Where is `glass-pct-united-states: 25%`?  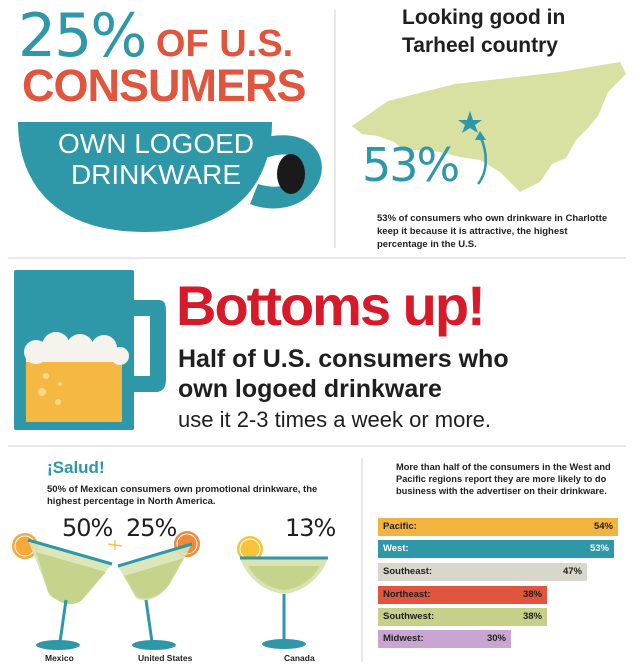 glass-pct-united-states: 25% is located at coordinates (151, 528).